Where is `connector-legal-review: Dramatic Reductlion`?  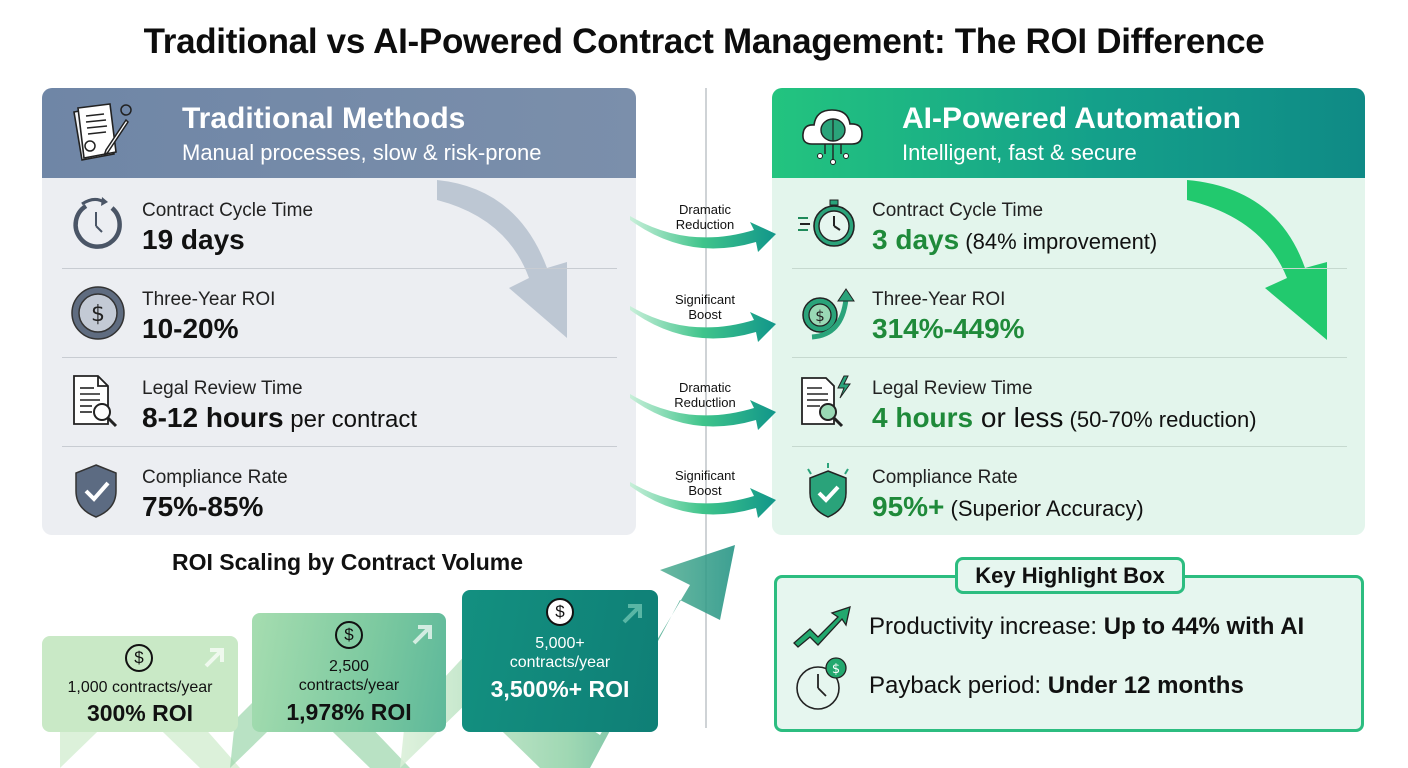 connector-legal-review: Dramatic Reductlion is located at coordinates (703, 420).